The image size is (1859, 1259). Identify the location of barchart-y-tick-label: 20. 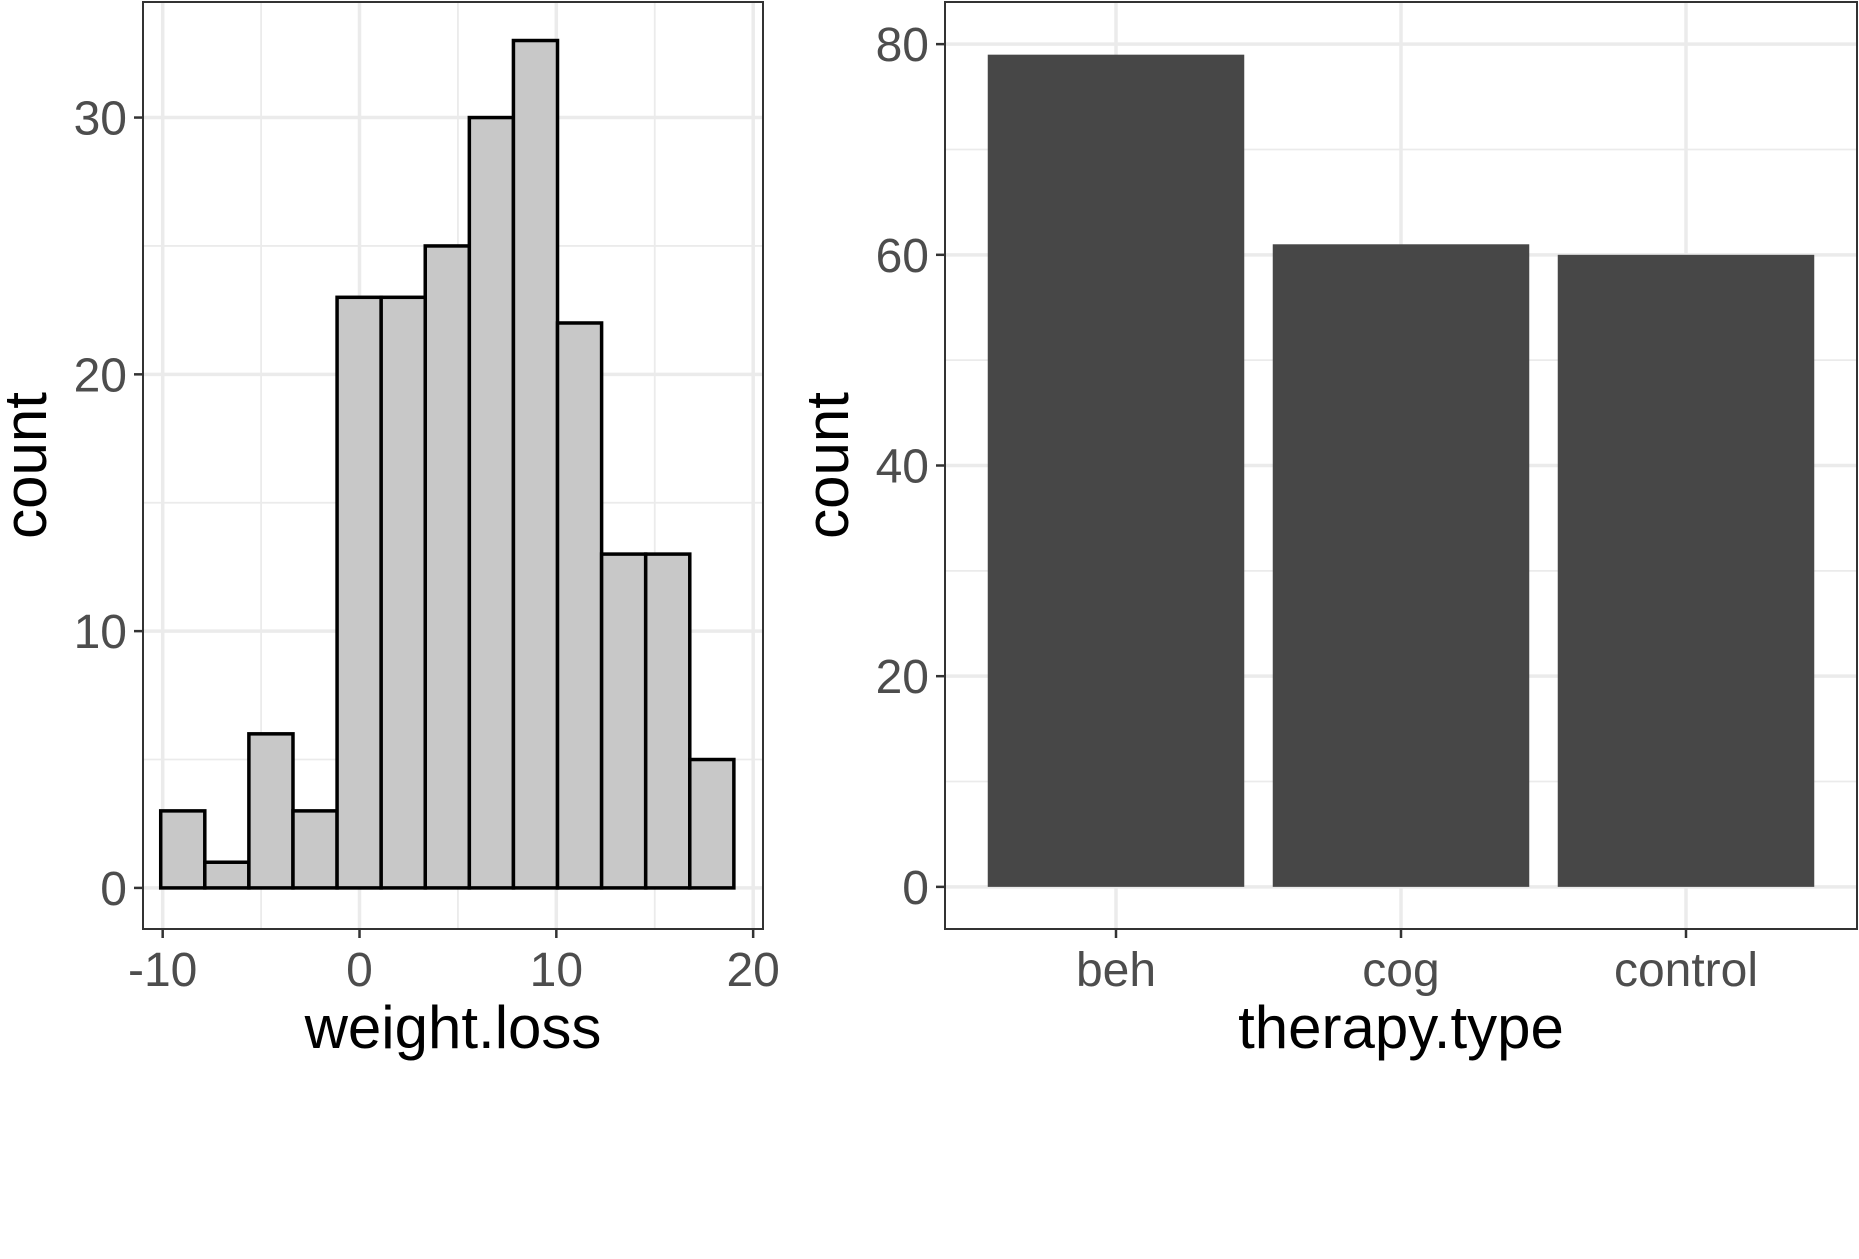
(902, 677).